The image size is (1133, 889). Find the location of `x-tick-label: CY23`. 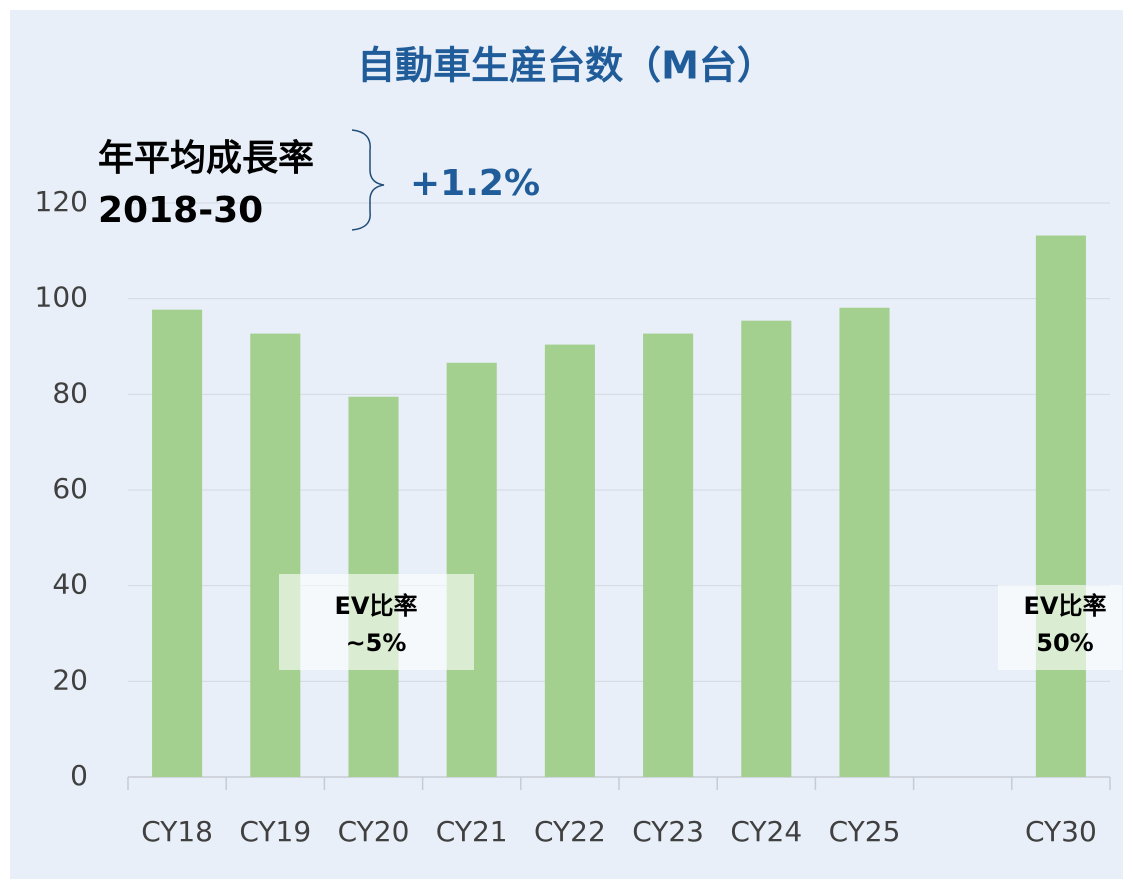

x-tick-label: CY23 is located at coordinates (668, 831).